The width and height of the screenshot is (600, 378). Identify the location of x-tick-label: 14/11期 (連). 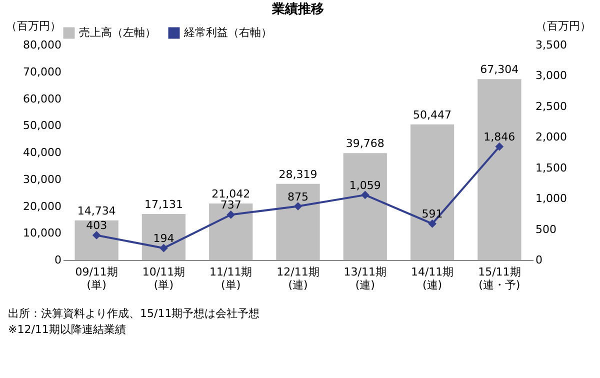
(432, 279).